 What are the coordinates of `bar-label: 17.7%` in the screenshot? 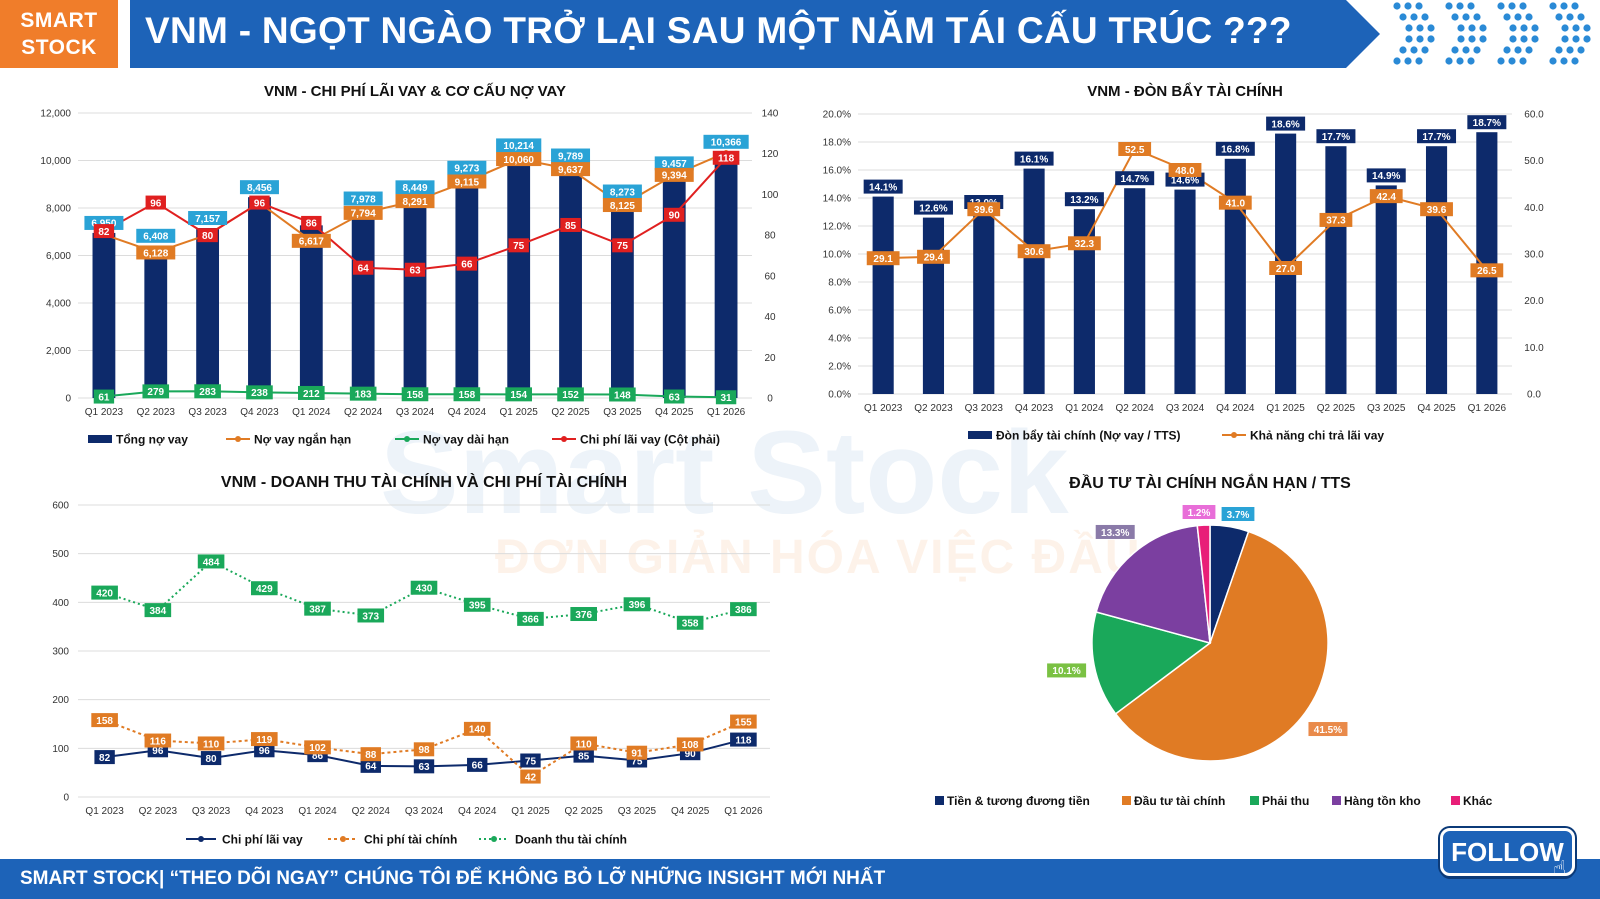 It's located at (1436, 137).